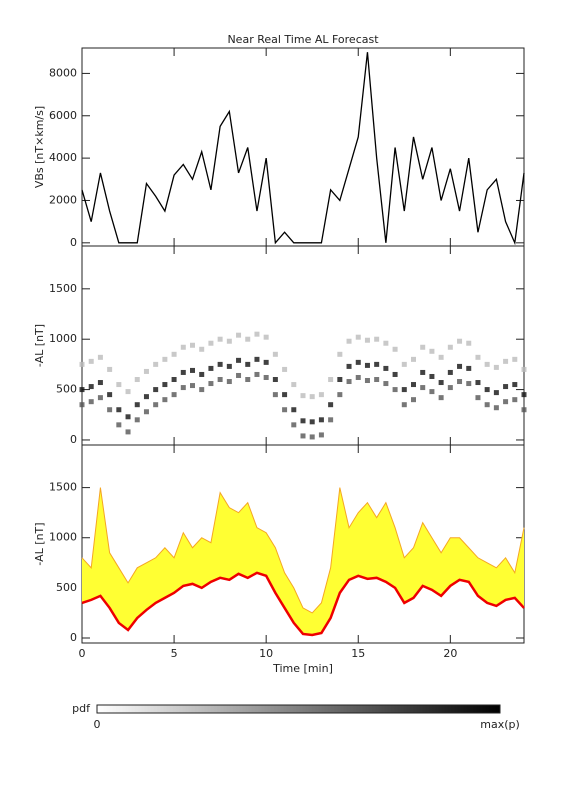  What do you see at coordinates (81, 708) in the screenshot?
I see `colorbar-label: pdf` at bounding box center [81, 708].